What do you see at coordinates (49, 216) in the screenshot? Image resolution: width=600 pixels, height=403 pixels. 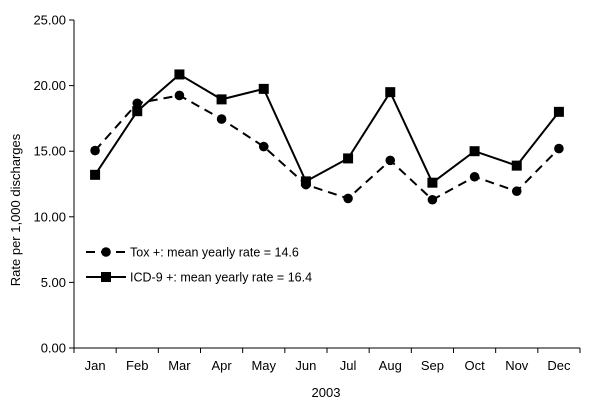 I see `y-tick-label: 10.00` at bounding box center [49, 216].